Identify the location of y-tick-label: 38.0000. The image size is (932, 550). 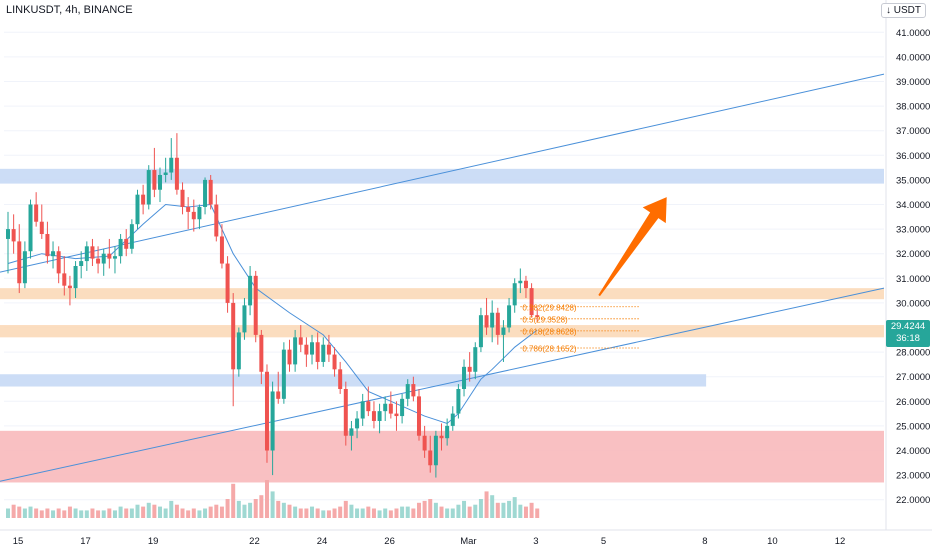
(913, 107).